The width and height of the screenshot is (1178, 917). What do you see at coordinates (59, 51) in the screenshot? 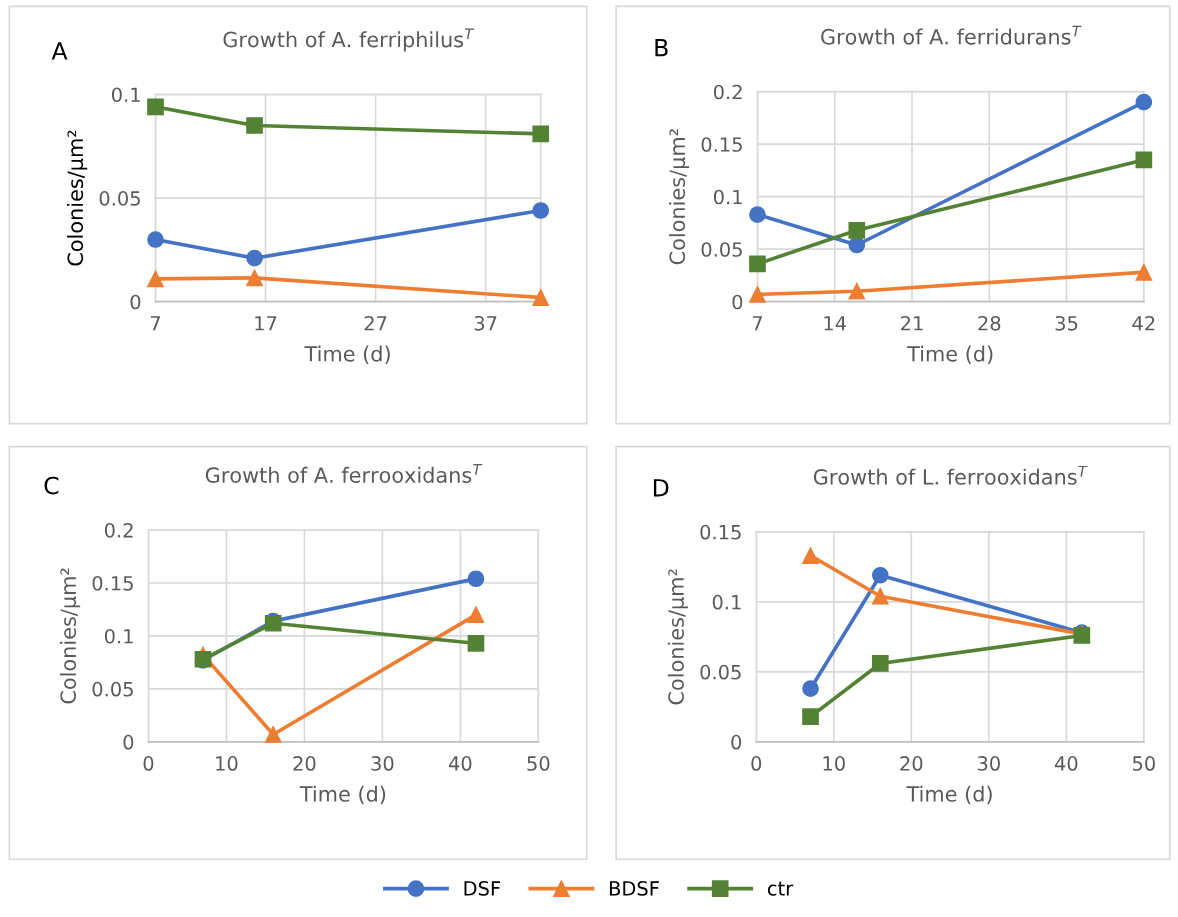
I see `text: A` at bounding box center [59, 51].